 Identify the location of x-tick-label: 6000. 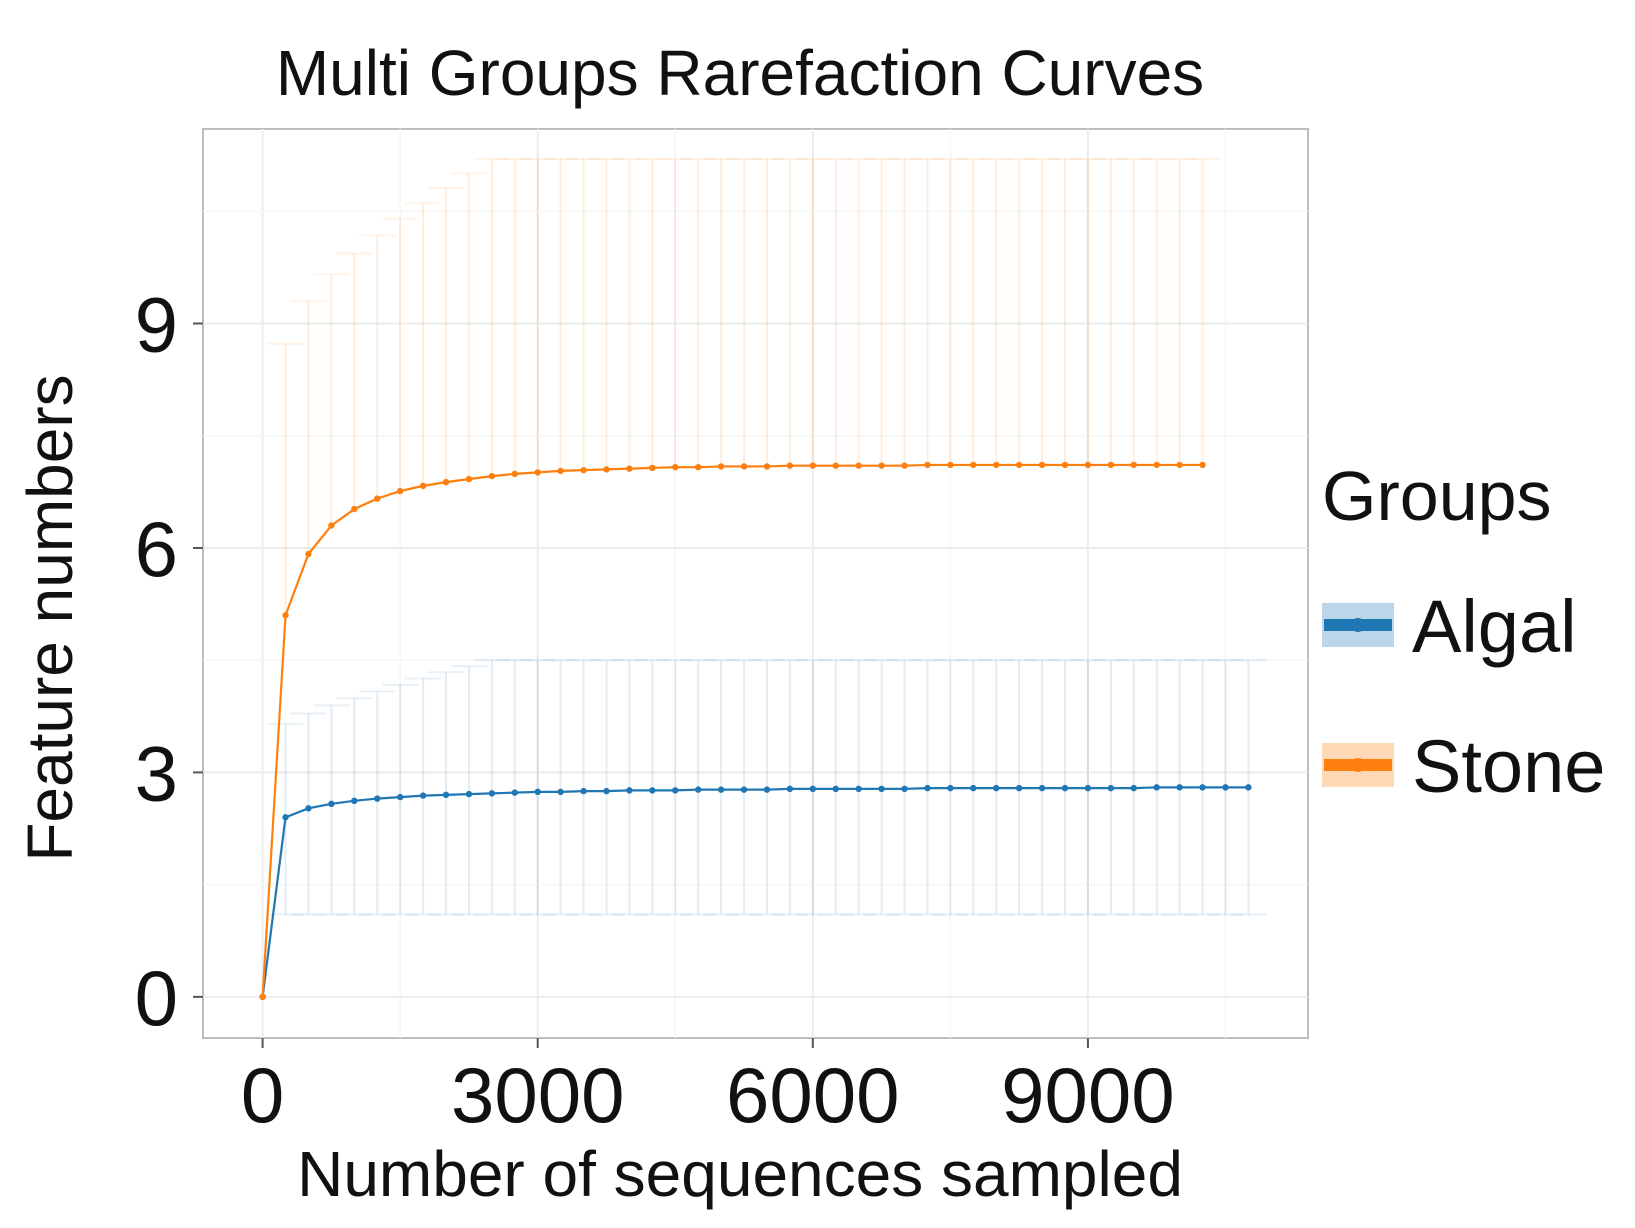
(813, 1095).